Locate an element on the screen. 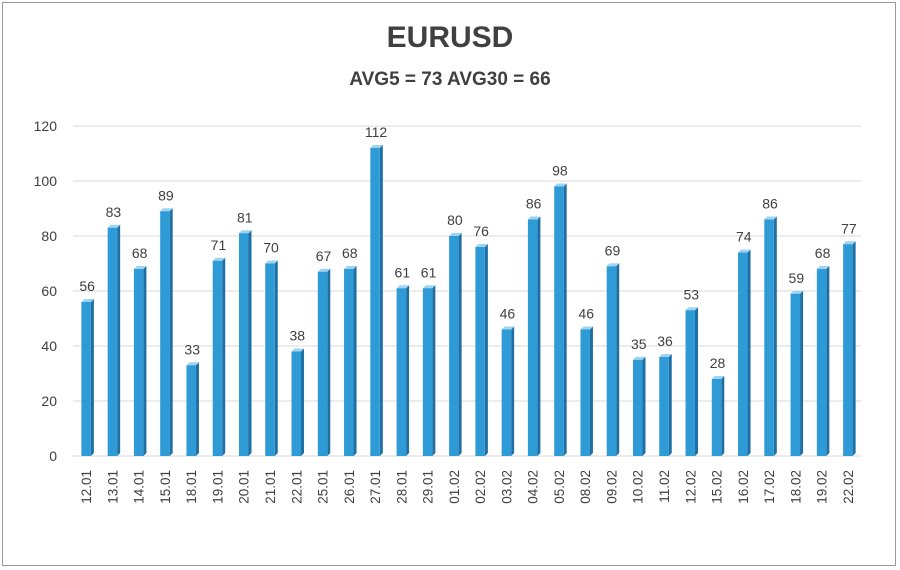  x-tick-label: 11.02 is located at coordinates (664, 486).